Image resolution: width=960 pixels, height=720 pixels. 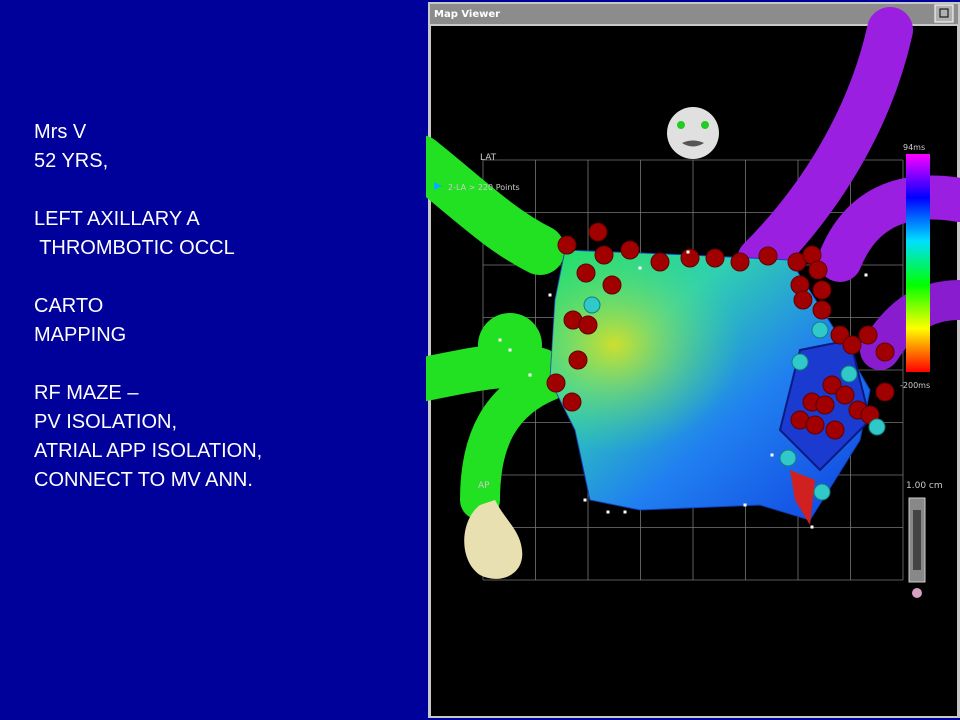 What do you see at coordinates (143, 480) in the screenshot?
I see `note-line: CONNECT TO MV ANN.` at bounding box center [143, 480].